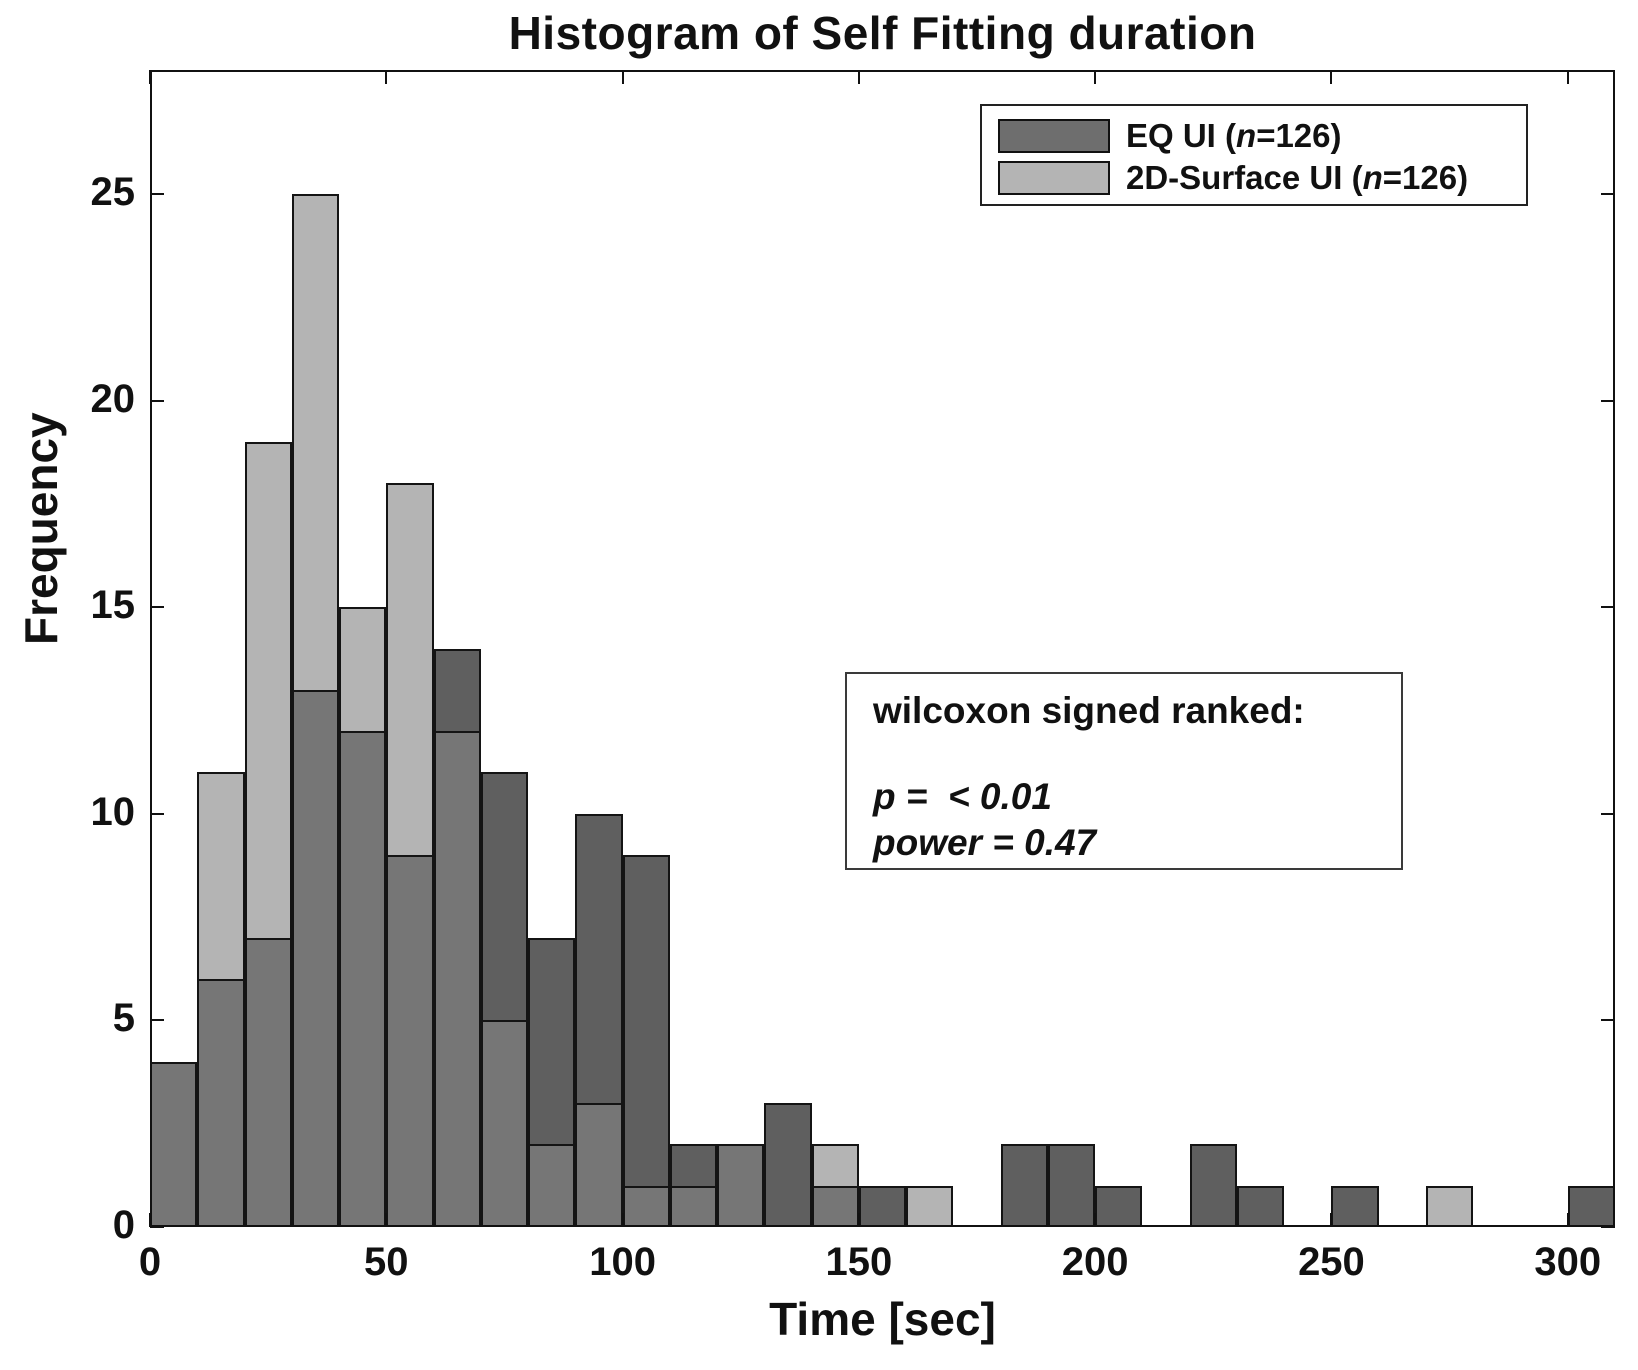 Image resolution: width=1638 pixels, height=1370 pixels. What do you see at coordinates (123, 1225) in the screenshot?
I see `y-tick-label: 0` at bounding box center [123, 1225].